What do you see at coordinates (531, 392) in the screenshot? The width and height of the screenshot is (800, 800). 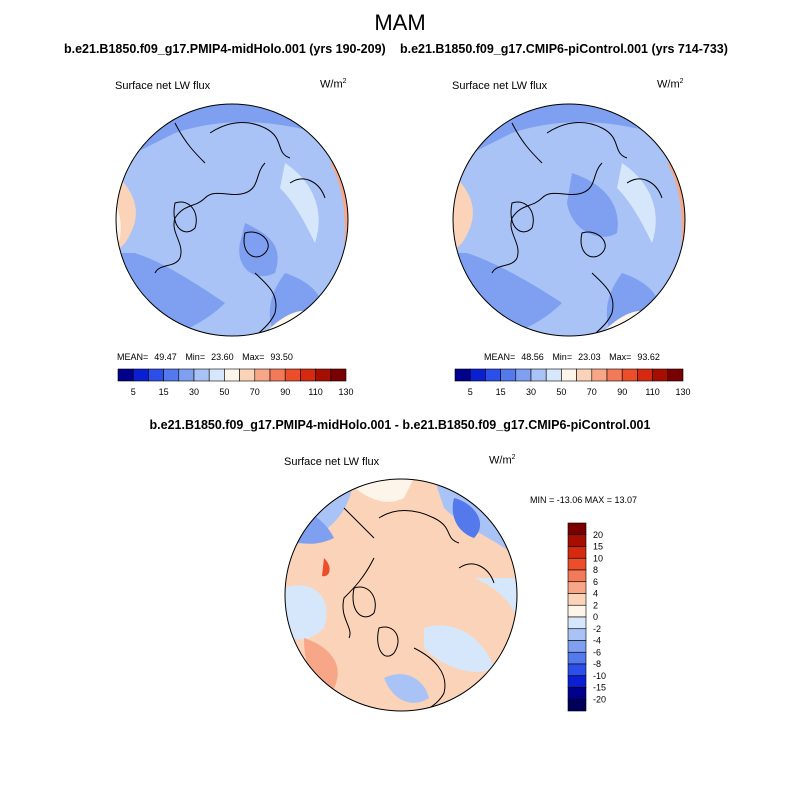 I see `panel2-colorbar-tick-label: 30` at bounding box center [531, 392].